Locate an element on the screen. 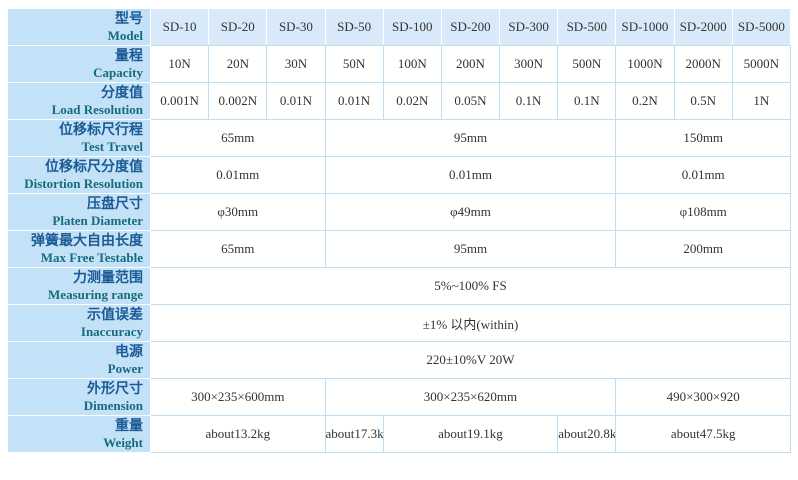 The height and width of the screenshot is (480, 798). label-en: Test Travel is located at coordinates (112, 146).